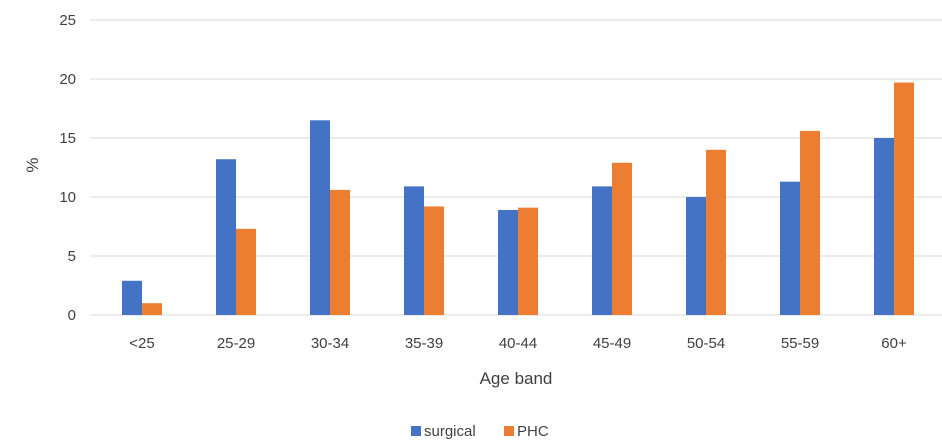 Image resolution: width=942 pixels, height=445 pixels. I want to click on y-tick-label: 20, so click(67, 79).